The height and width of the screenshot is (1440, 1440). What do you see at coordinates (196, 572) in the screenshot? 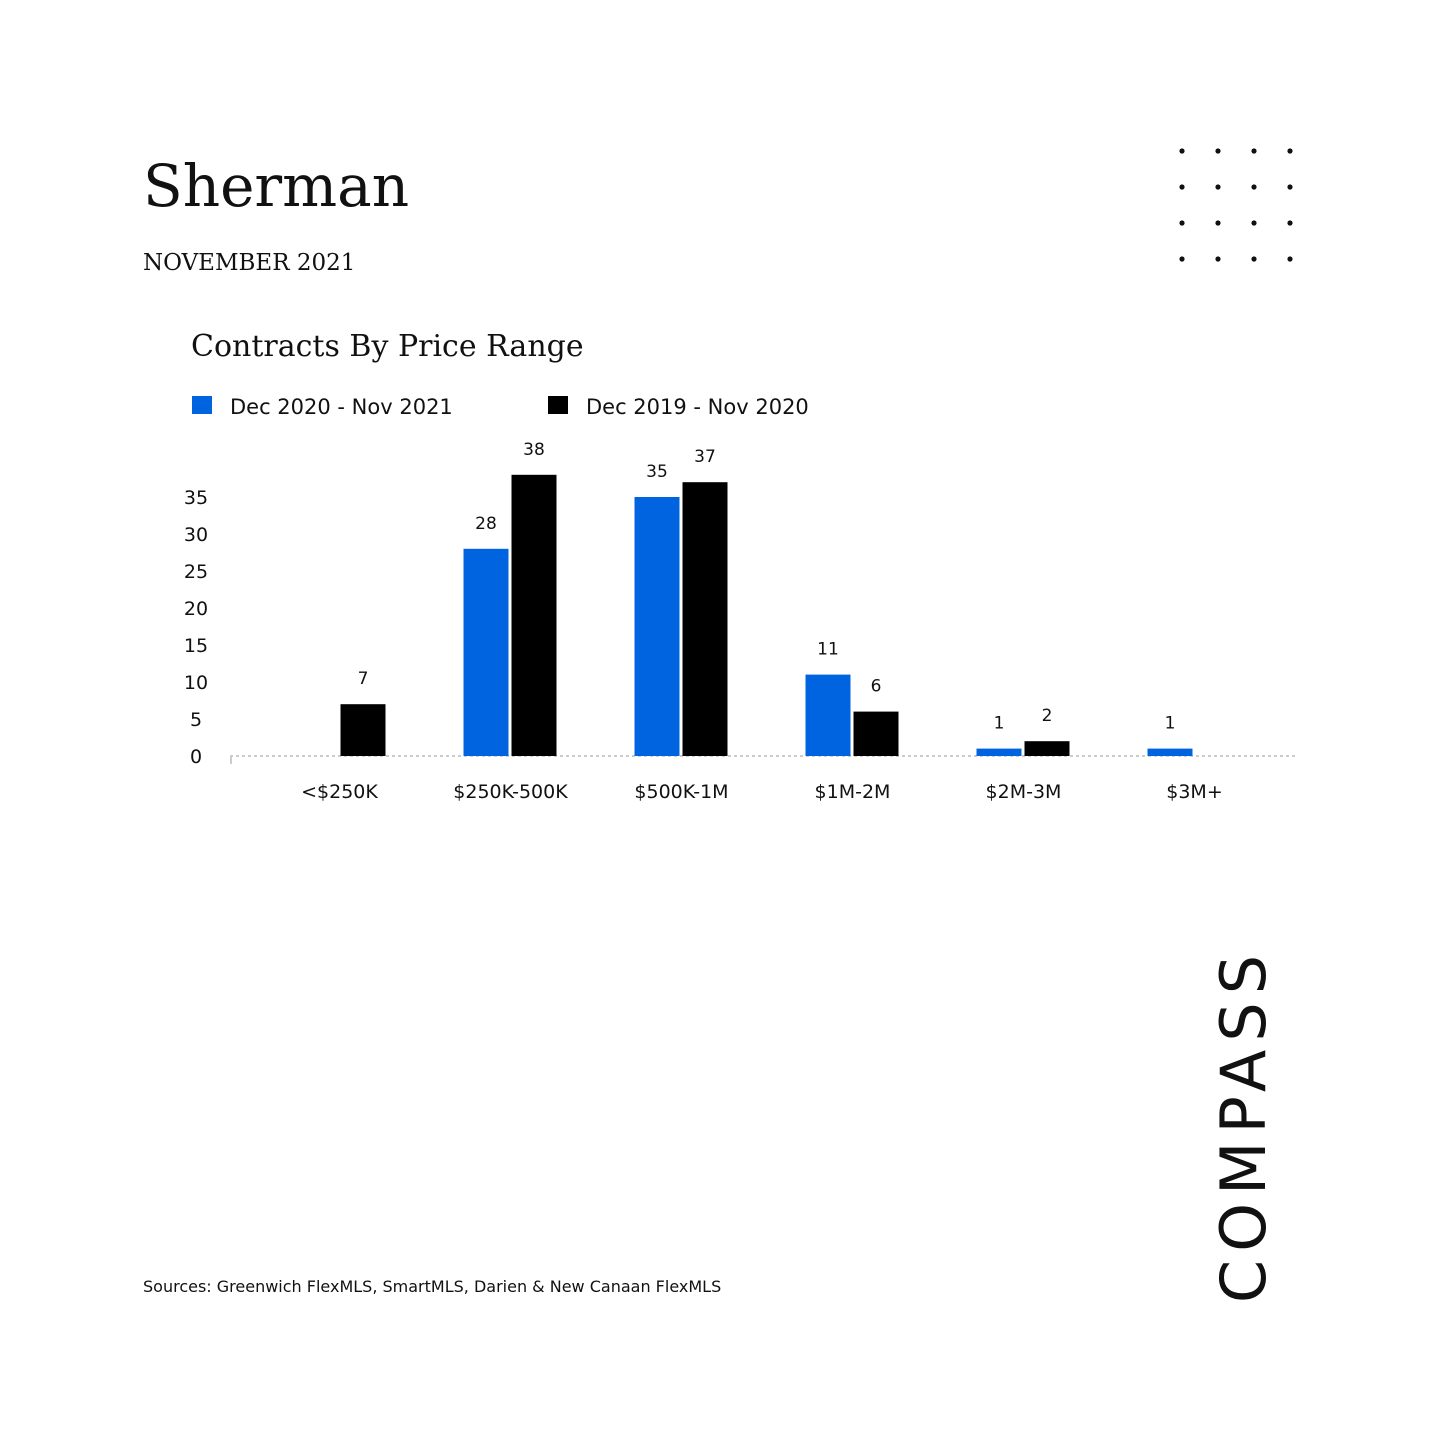
I see `y-tick-label: 25` at bounding box center [196, 572].